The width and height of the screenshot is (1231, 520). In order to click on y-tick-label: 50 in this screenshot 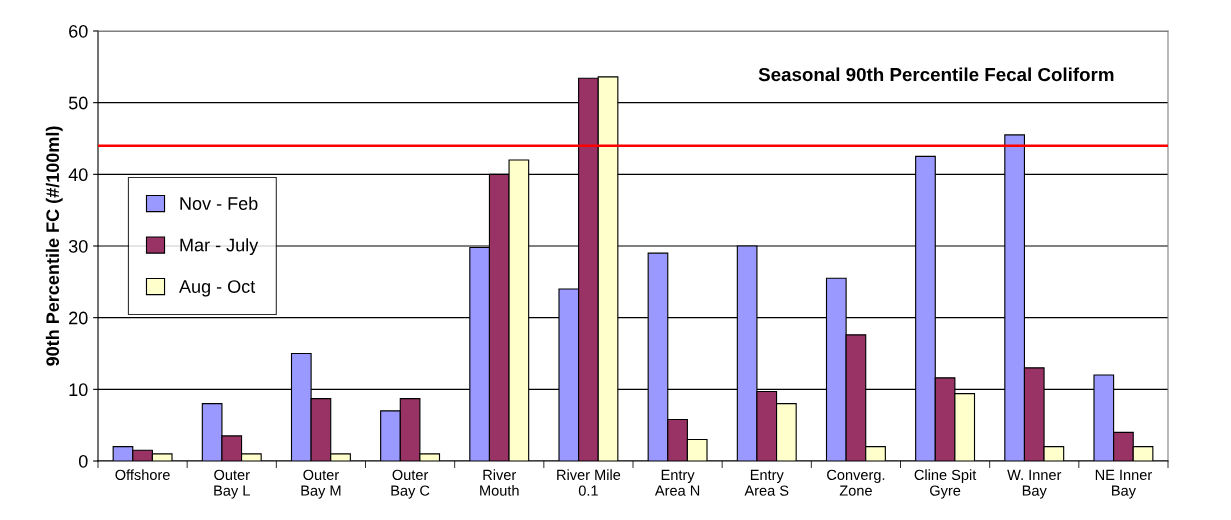, I will do `click(78, 103)`.